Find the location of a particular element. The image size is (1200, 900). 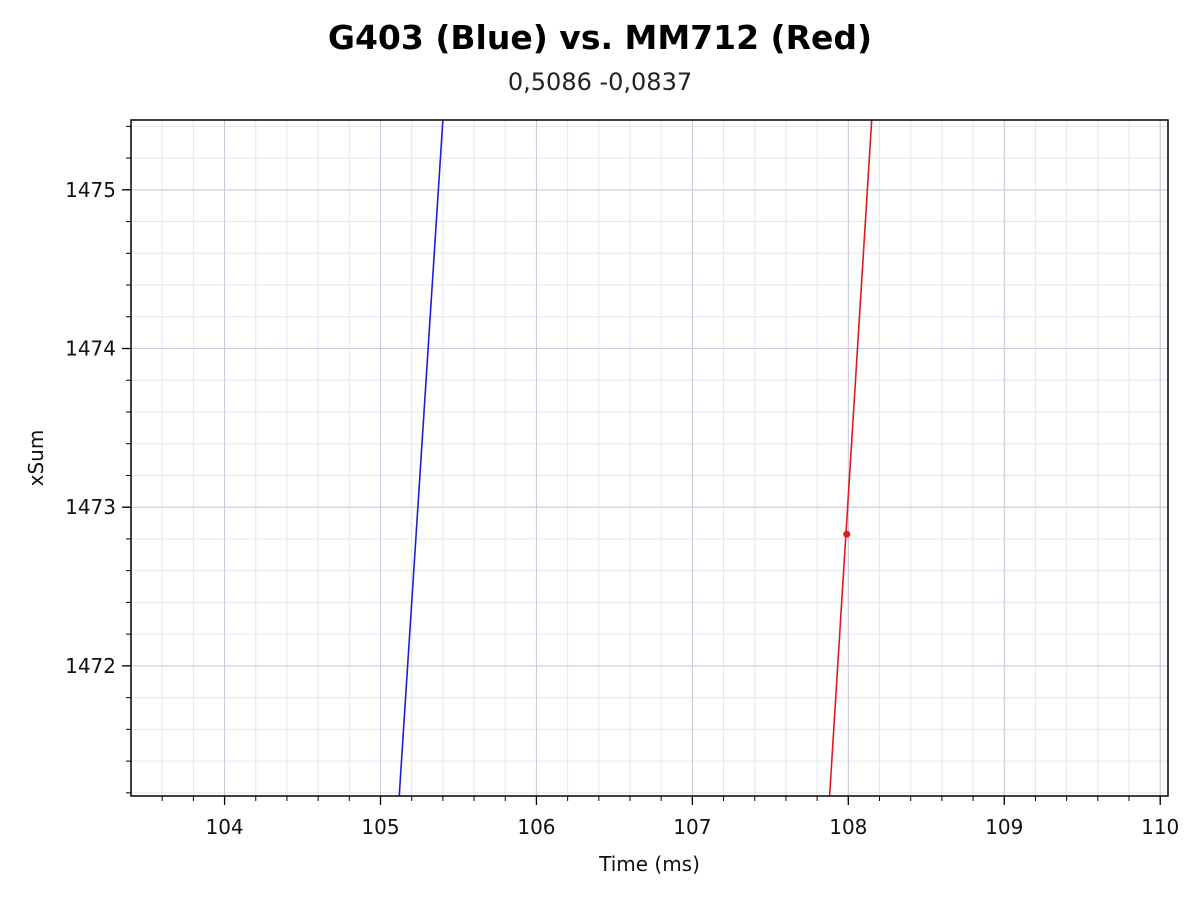

x-axis-label: Time (ms) is located at coordinates (649, 864).